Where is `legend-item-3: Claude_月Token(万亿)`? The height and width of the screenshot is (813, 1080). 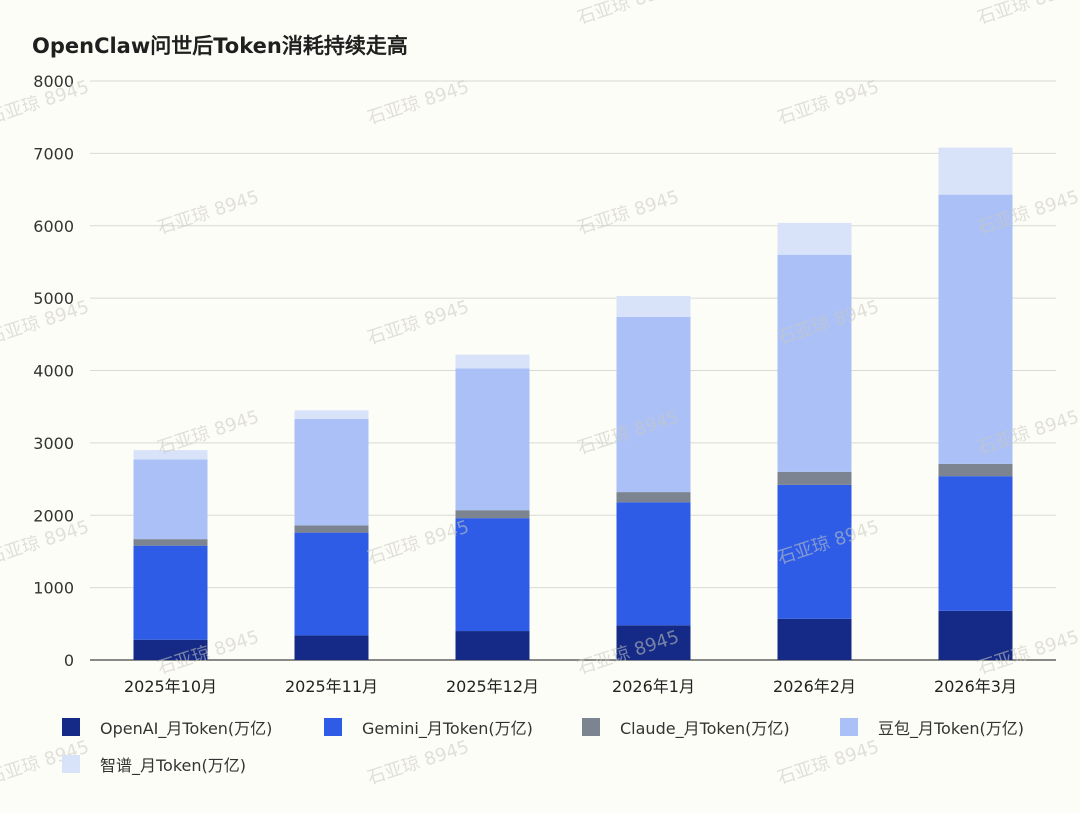
legend-item-3: Claude_月Token(万亿) is located at coordinates (686, 727).